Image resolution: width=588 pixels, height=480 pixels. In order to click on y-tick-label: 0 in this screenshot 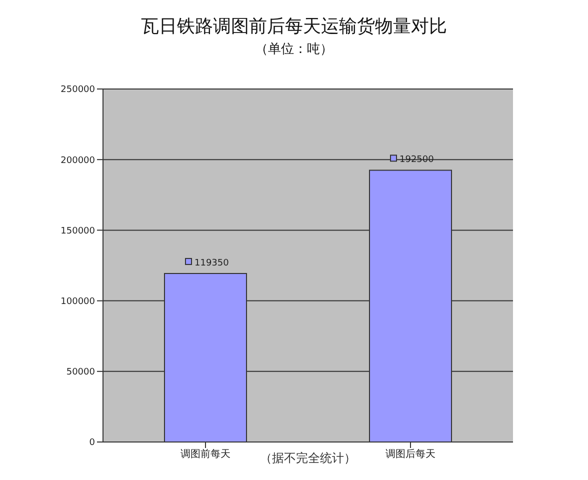, I will do `click(92, 443)`.